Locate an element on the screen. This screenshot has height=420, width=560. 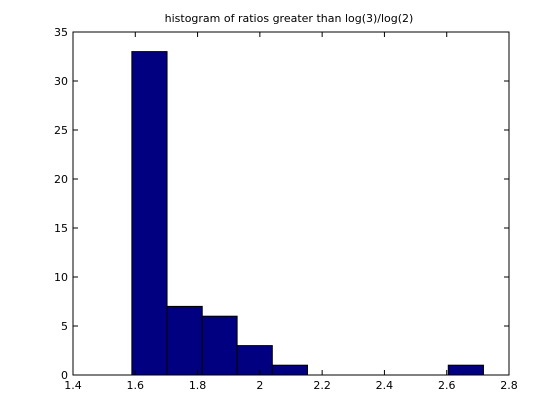
x-tick-label: 2.2 is located at coordinates (322, 385).